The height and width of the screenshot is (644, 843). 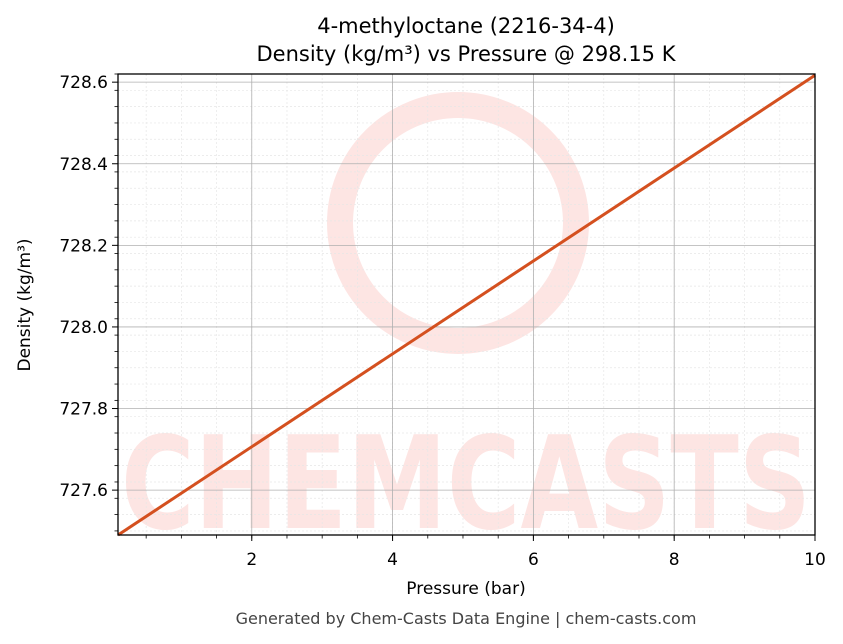 What do you see at coordinates (466, 54) in the screenshot?
I see `chart-subtitle: Density (kg/m³) vs Pressure @ 298.15 K` at bounding box center [466, 54].